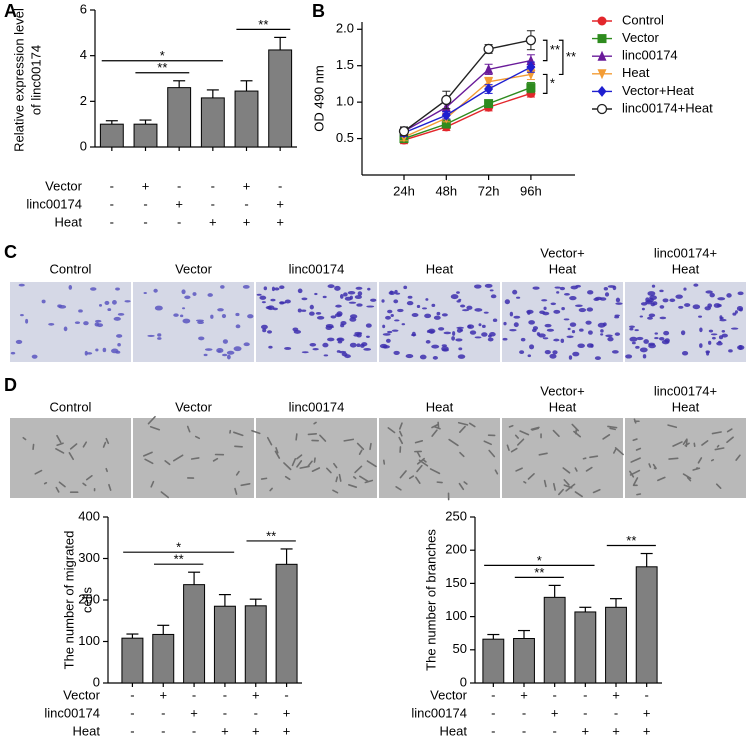 The image size is (747, 741). What do you see at coordinates (650, 55) in the screenshot?
I see `legend-label: linc00174` at bounding box center [650, 55].